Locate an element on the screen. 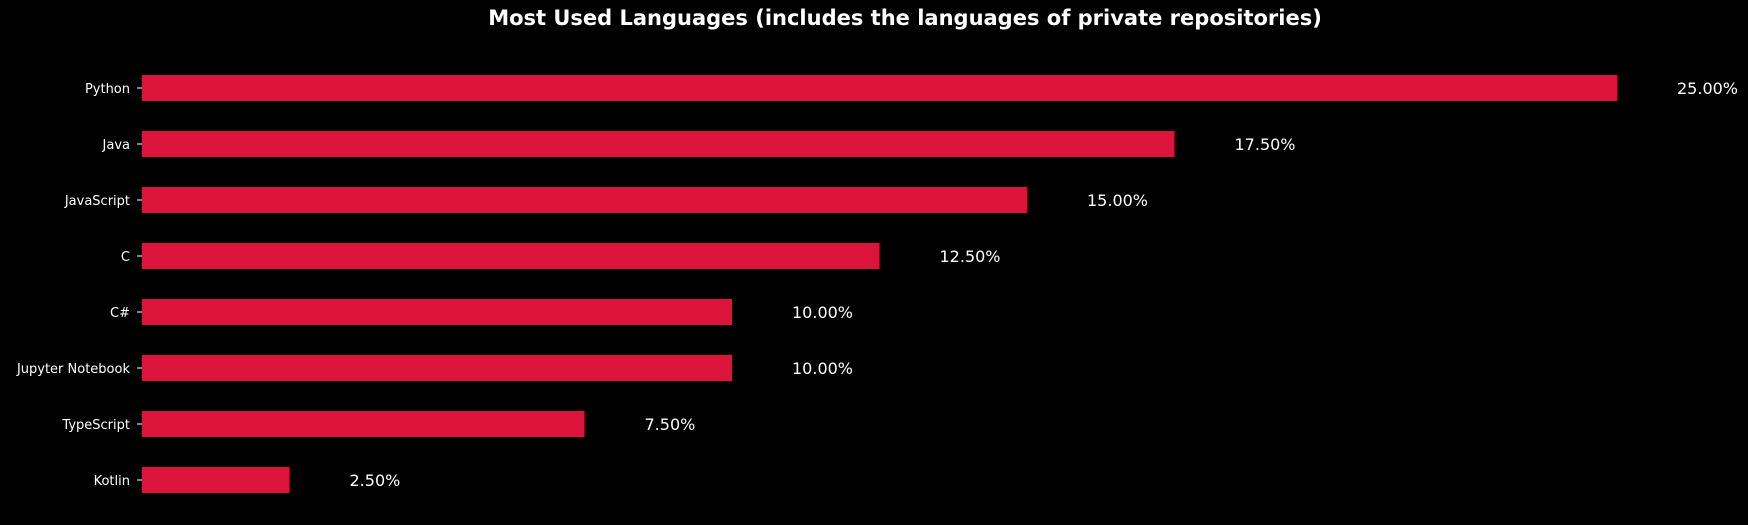  y-tick-label-java: Java is located at coordinates (116, 145).